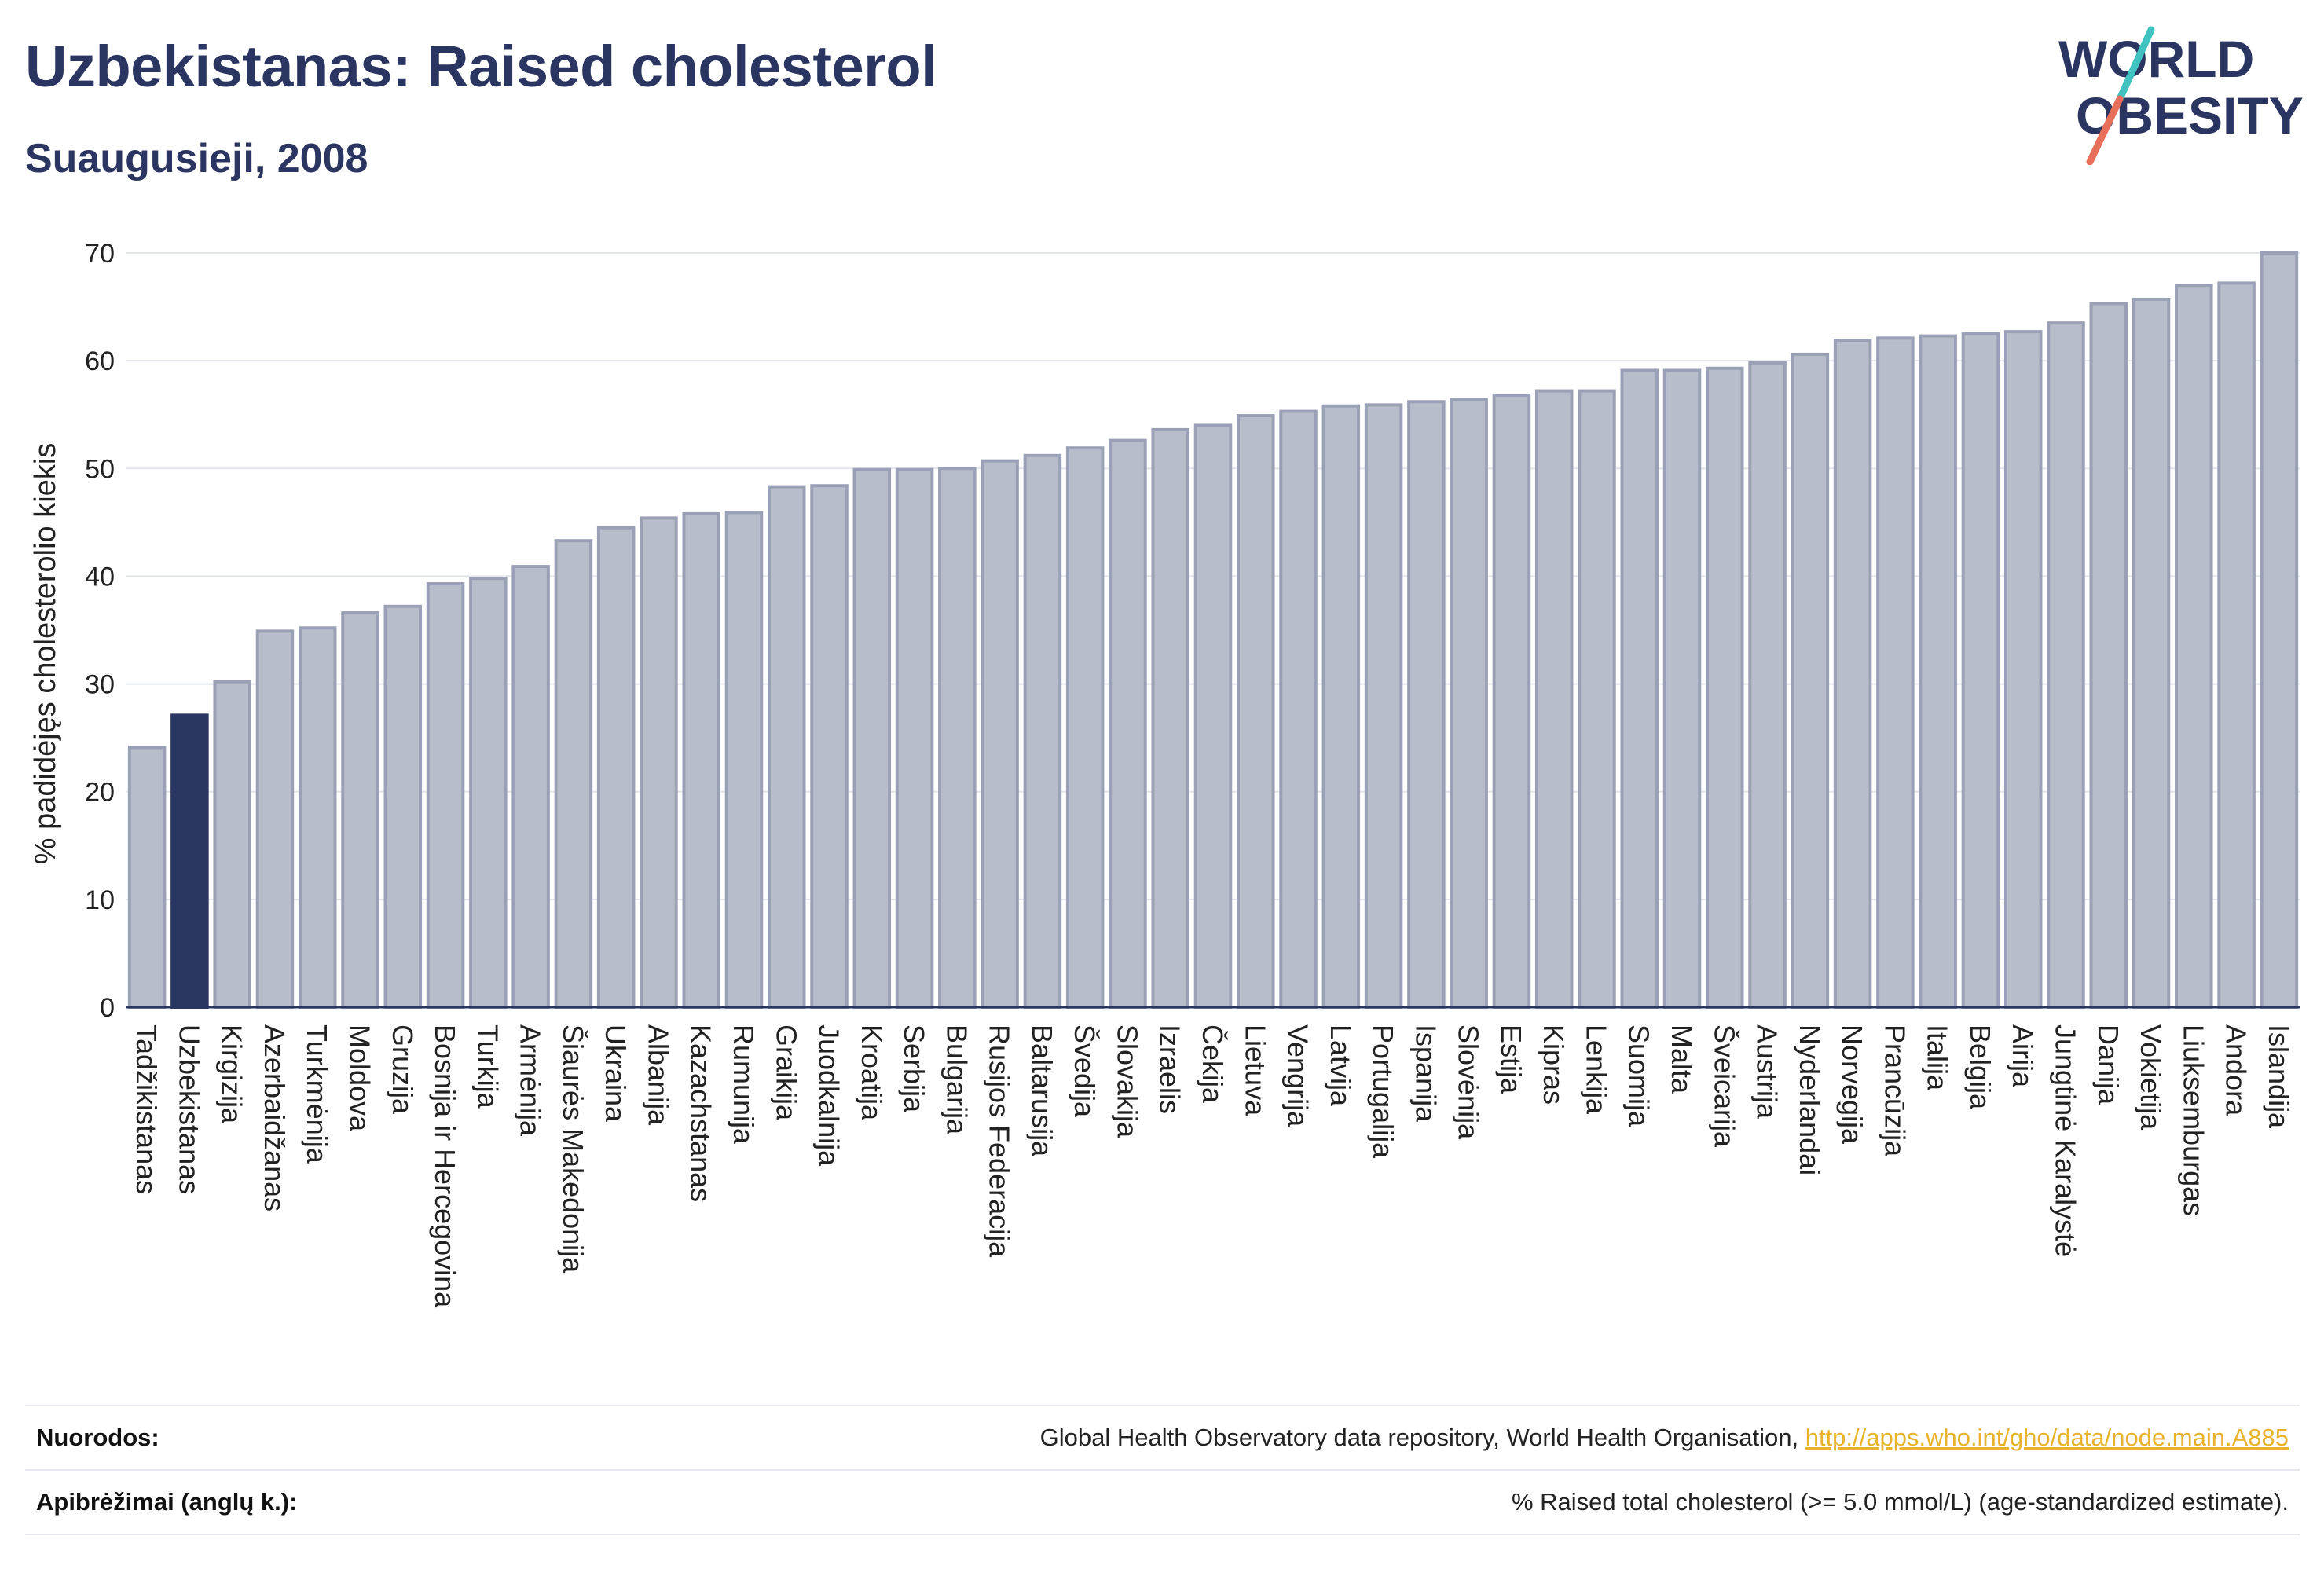 The height and width of the screenshot is (1576, 2324). Describe the element at coordinates (167, 1502) in the screenshot. I see `footer-definitions-label: Apibrėžimai (anglų k.):` at that location.